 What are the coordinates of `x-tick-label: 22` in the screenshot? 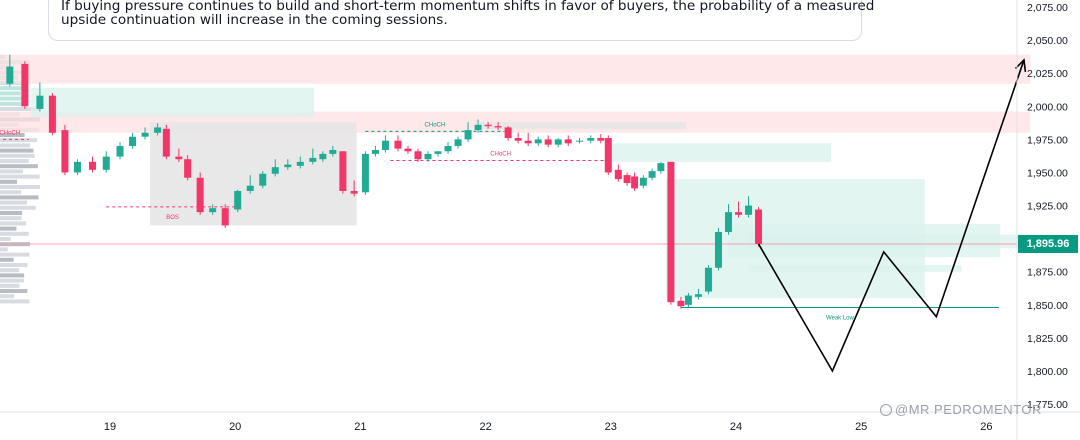 It's located at (485, 427).